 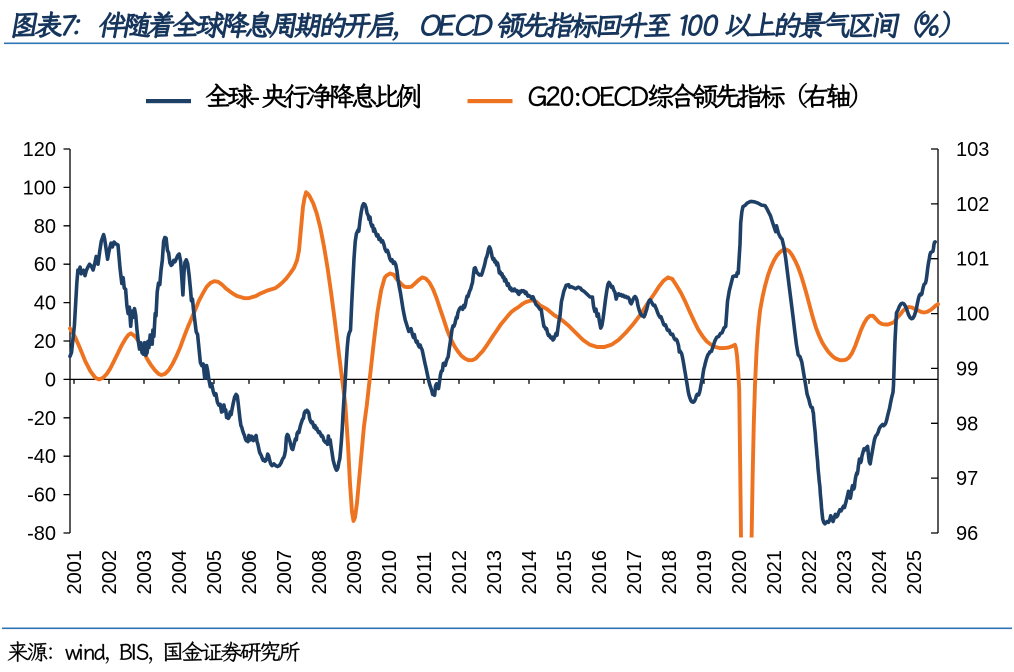 What do you see at coordinates (250, 572) in the screenshot?
I see `svg-text: 2006` at bounding box center [250, 572].